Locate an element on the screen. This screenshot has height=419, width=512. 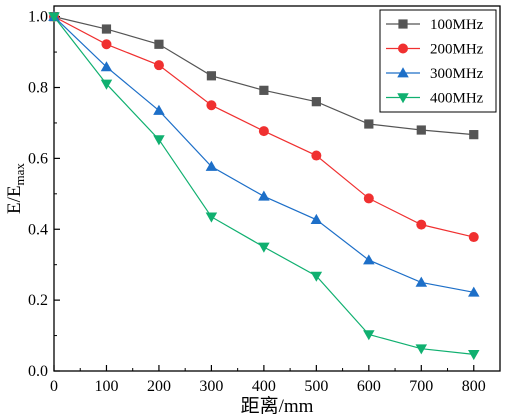
y-tick-label: 0.6 is located at coordinates (38, 158).